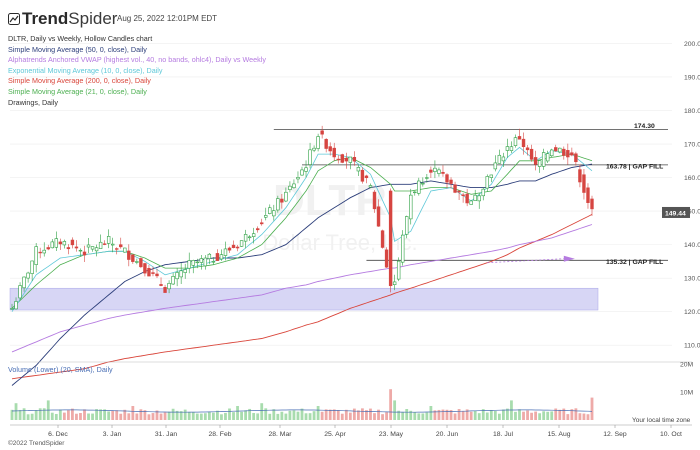 The height and width of the screenshot is (450, 700). Describe the element at coordinates (692, 77) in the screenshot. I see `price-tick-label: 190.00` at that location.